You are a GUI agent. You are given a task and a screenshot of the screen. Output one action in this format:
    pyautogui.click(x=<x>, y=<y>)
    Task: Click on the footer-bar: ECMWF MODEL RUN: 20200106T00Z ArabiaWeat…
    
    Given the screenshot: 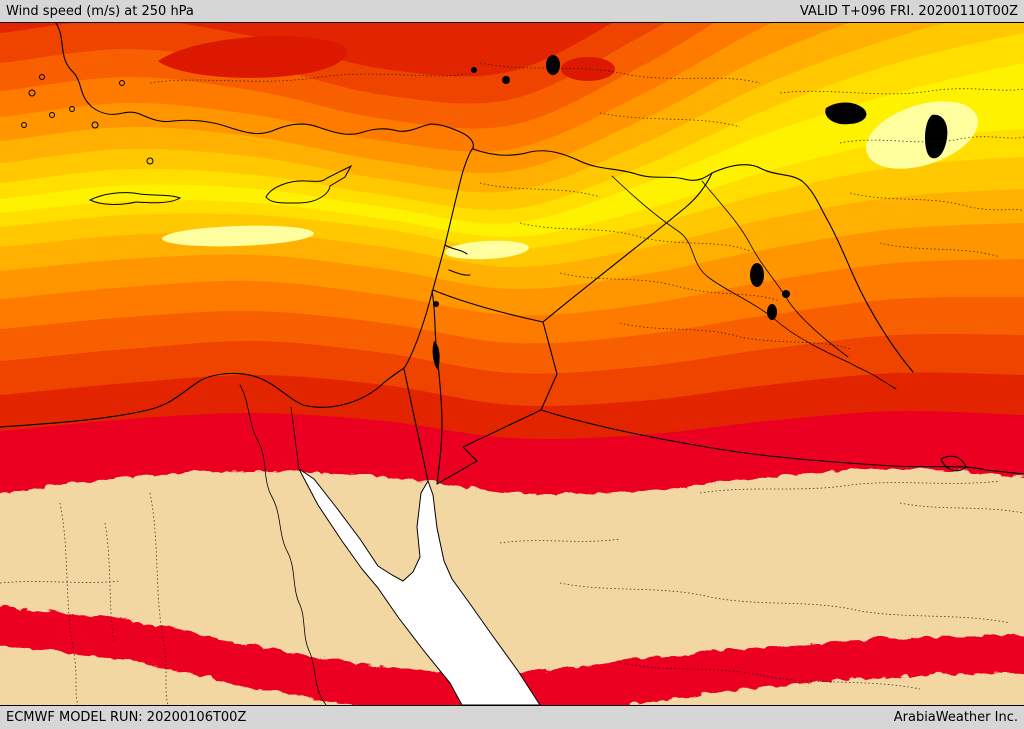 What is the action you would take?
    pyautogui.click(x=512, y=717)
    